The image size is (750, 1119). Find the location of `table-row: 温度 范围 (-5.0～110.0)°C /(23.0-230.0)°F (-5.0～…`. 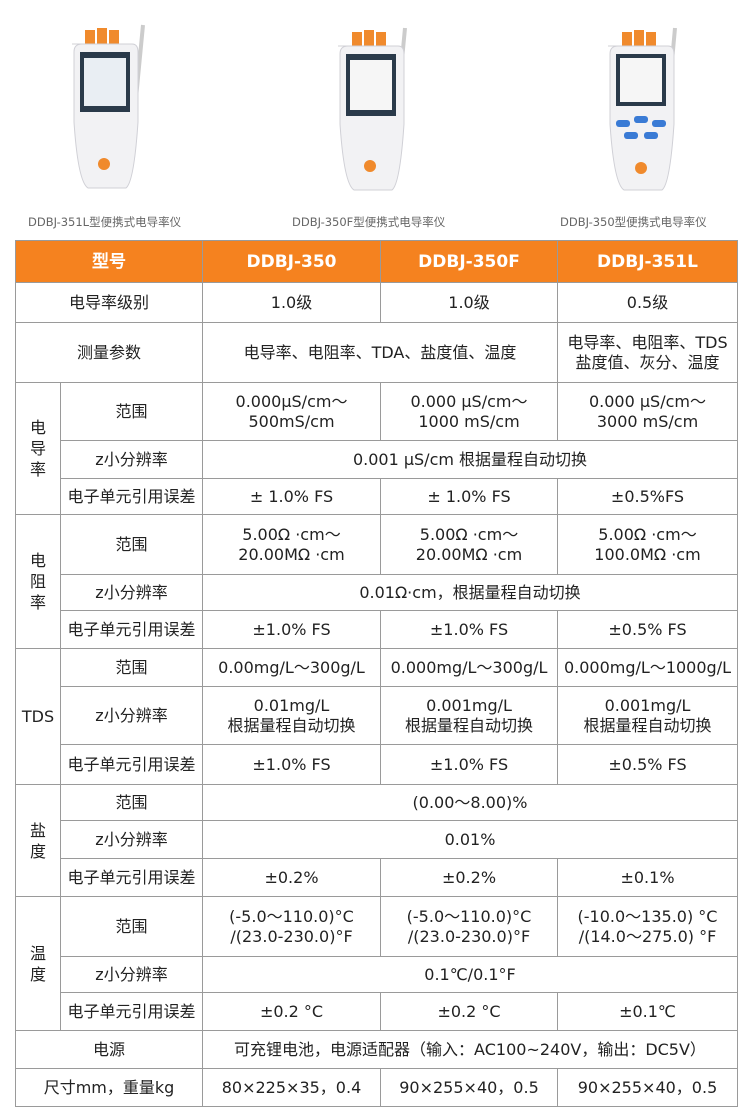

table-row: 温度 范围 (-5.0～110.0)°C /(23.0-230.0)°F (-5.0～… is located at coordinates (376, 963).